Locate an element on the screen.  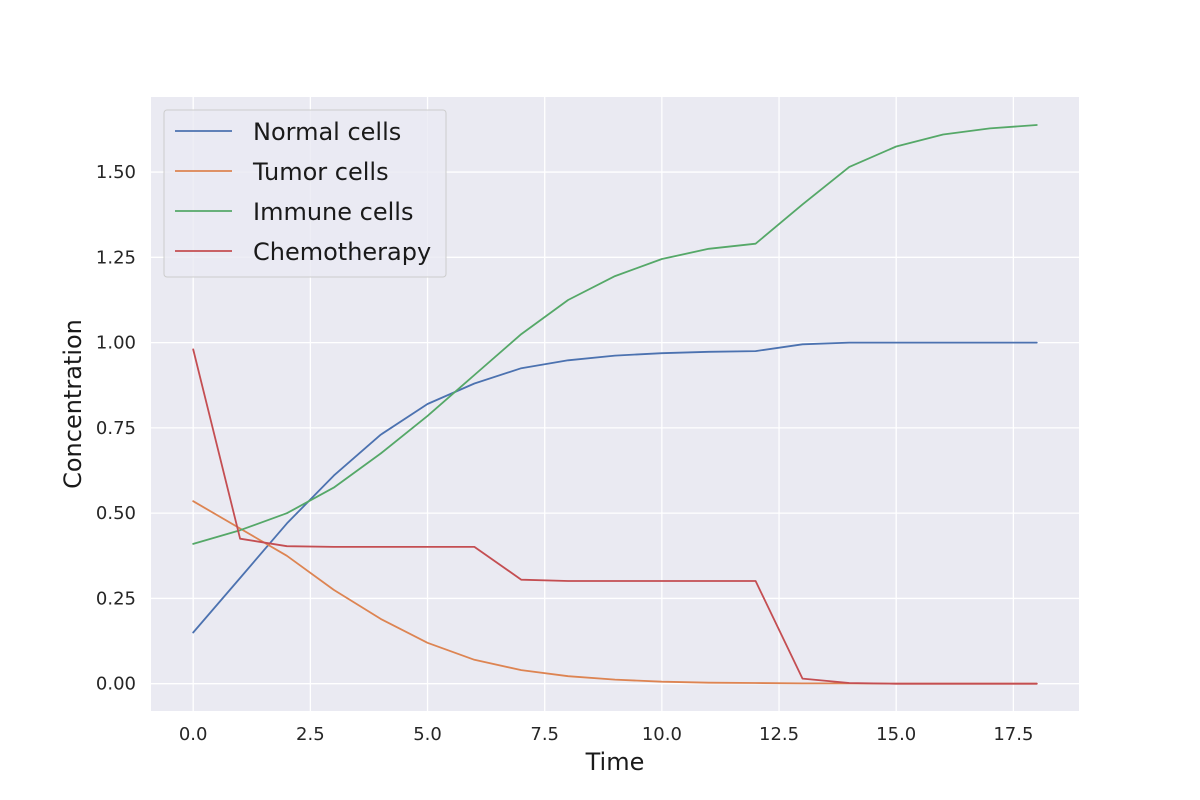
x-tick-label: 12.5 is located at coordinates (779, 734).